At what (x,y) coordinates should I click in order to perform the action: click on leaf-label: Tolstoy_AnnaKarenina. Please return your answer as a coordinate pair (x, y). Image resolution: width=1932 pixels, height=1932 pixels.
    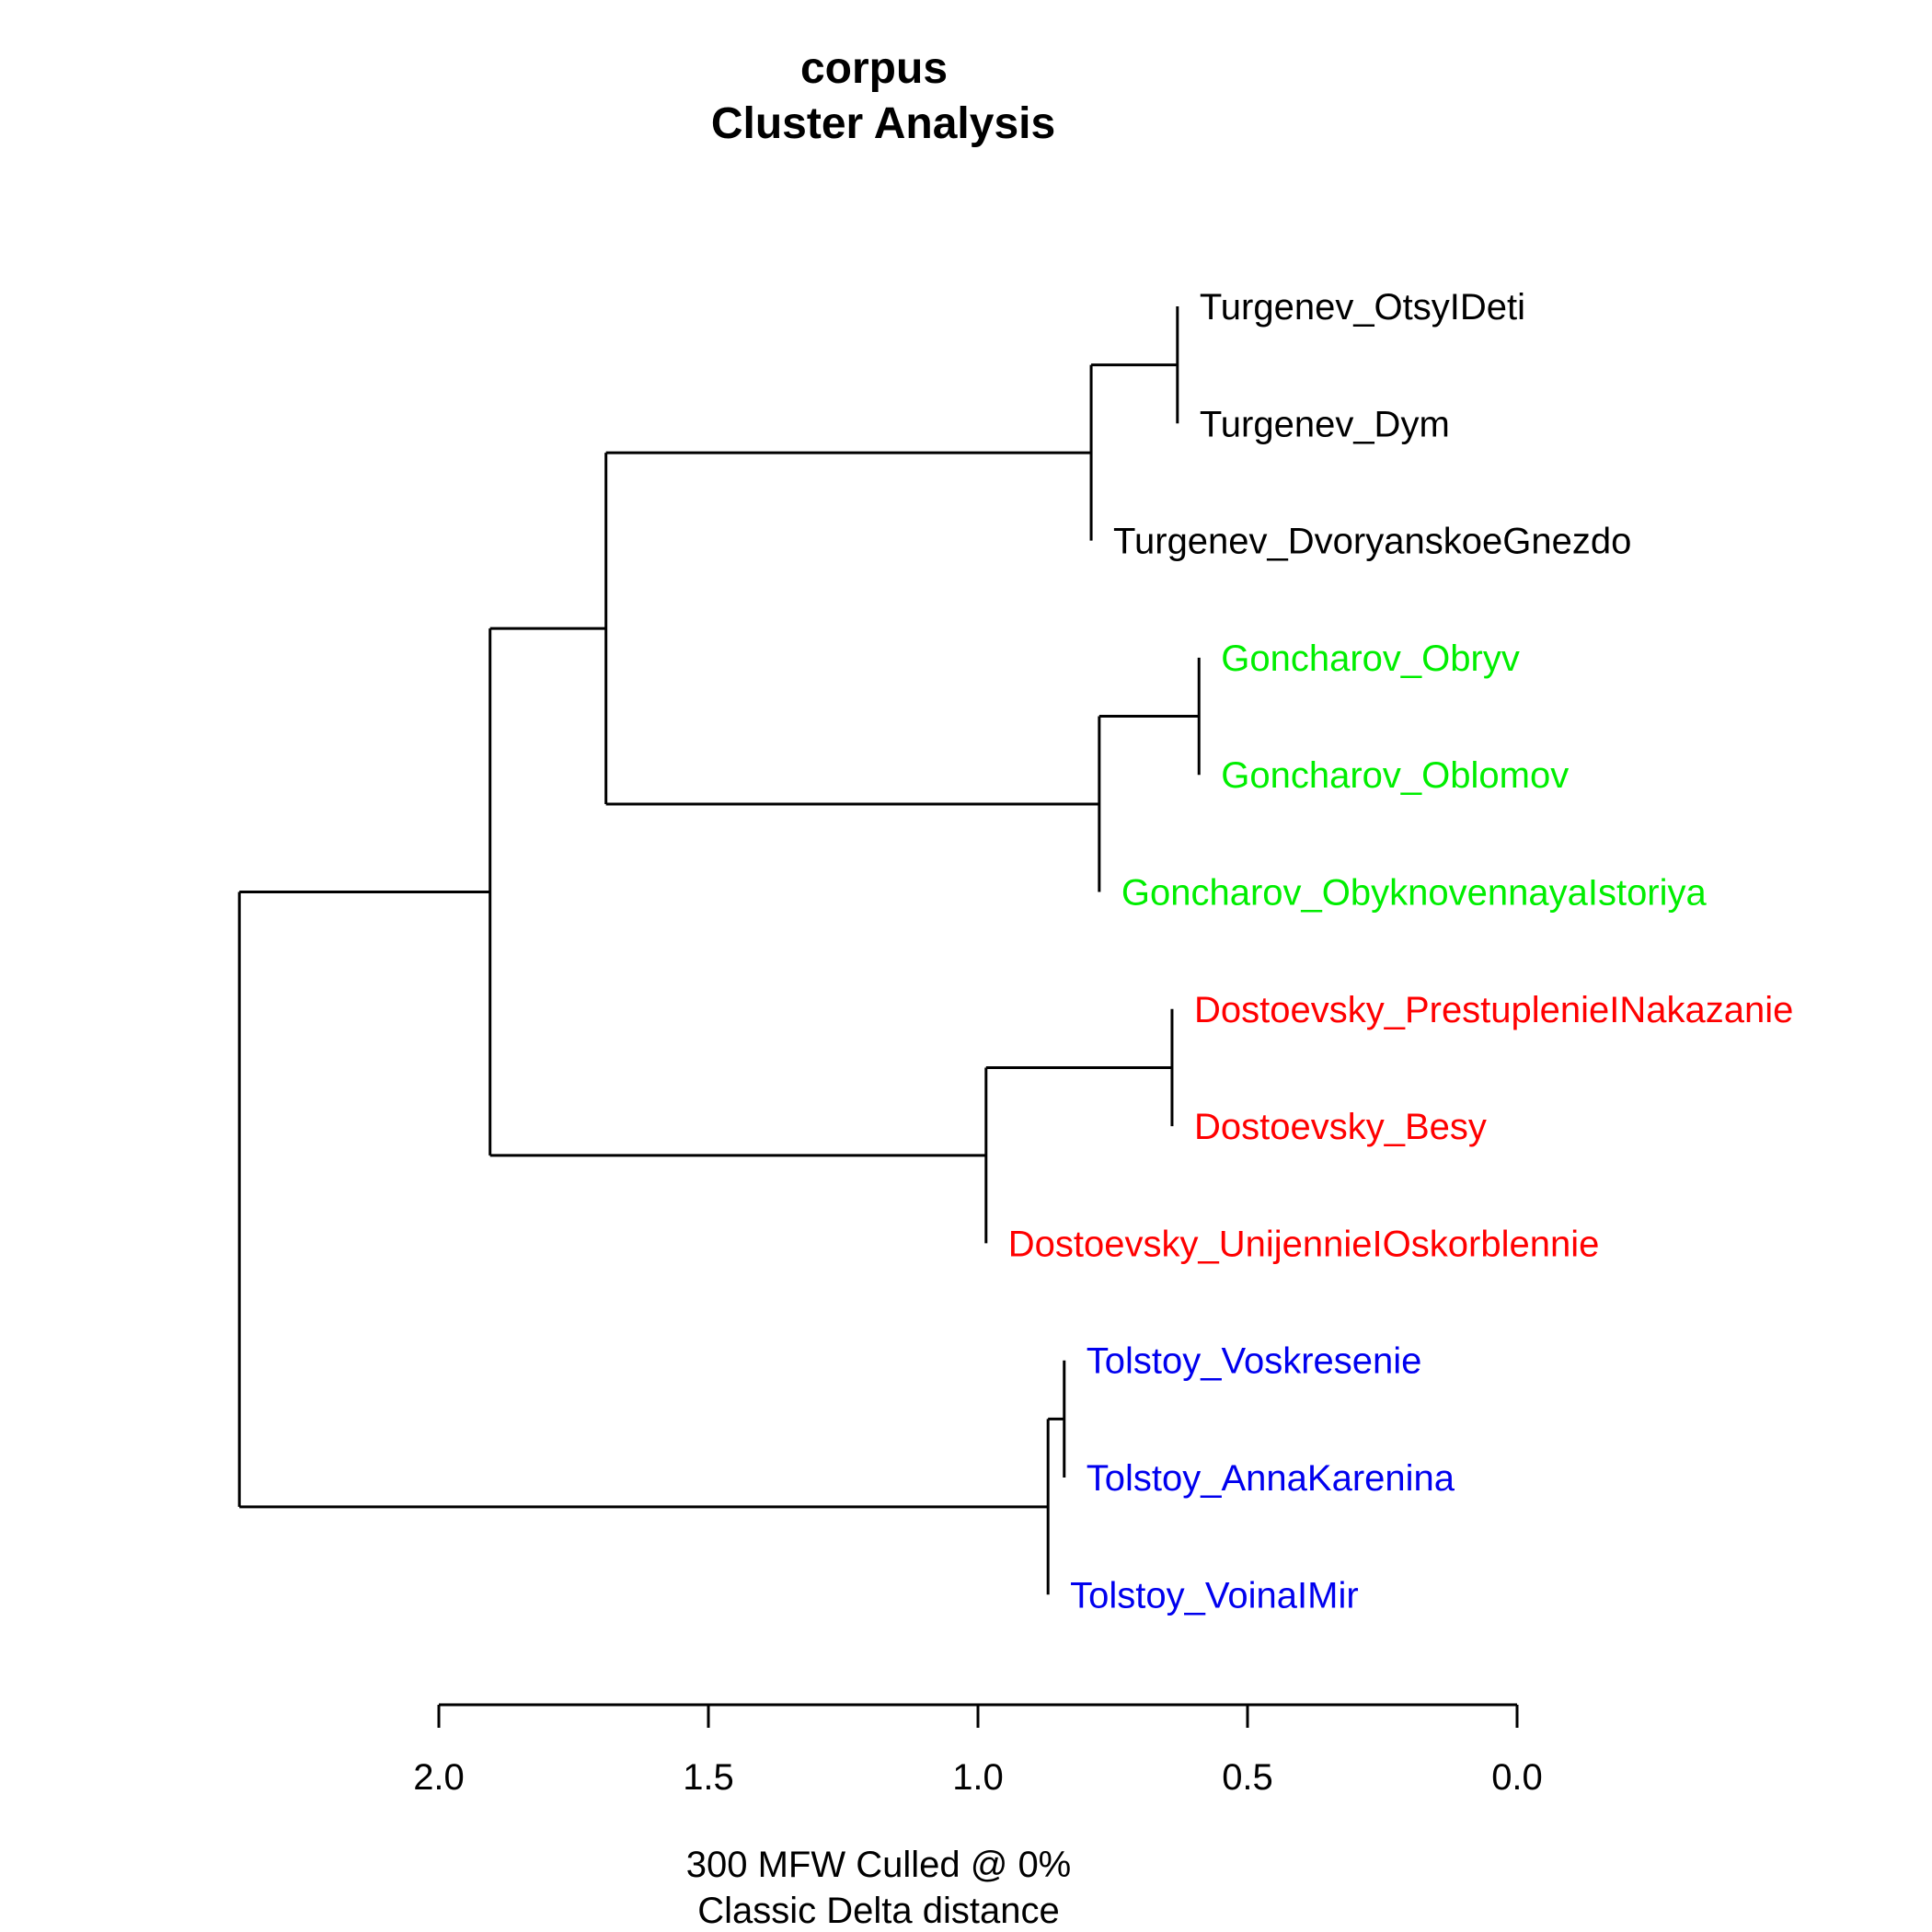
    Looking at the image, I should click on (1271, 1478).